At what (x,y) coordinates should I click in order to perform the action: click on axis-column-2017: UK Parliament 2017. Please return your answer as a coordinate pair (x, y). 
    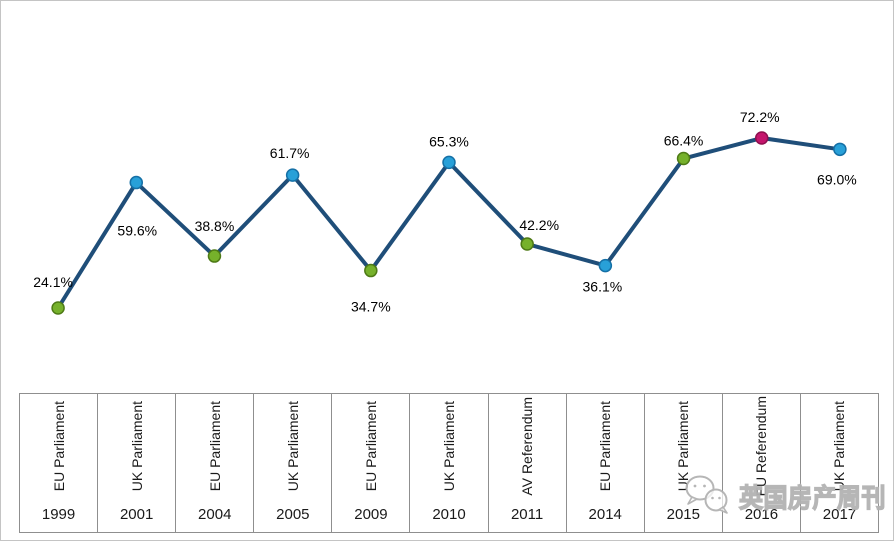
    Looking at the image, I should click on (839, 463).